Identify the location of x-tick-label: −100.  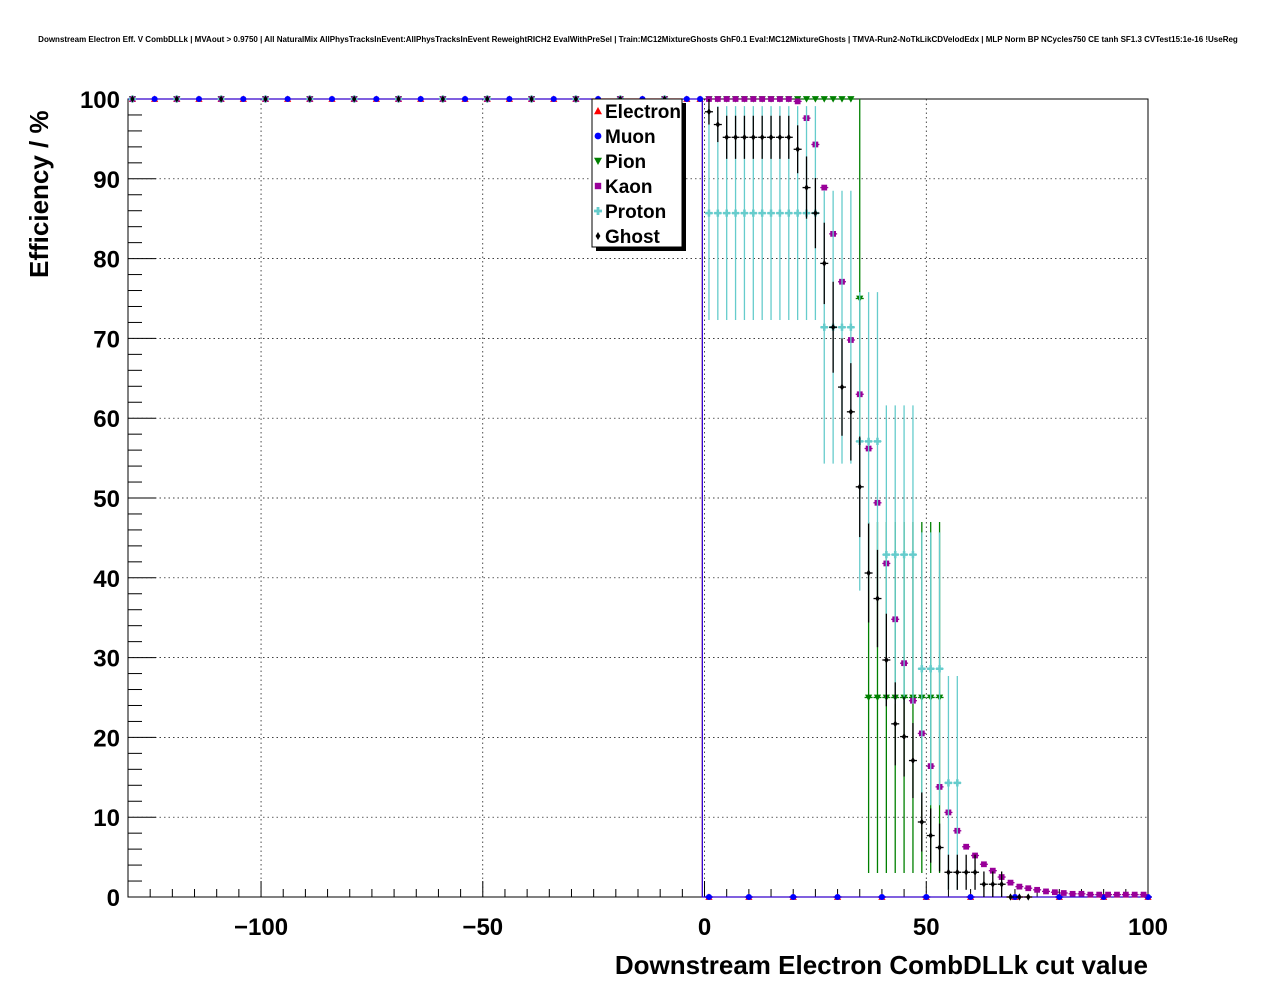
(261, 927).